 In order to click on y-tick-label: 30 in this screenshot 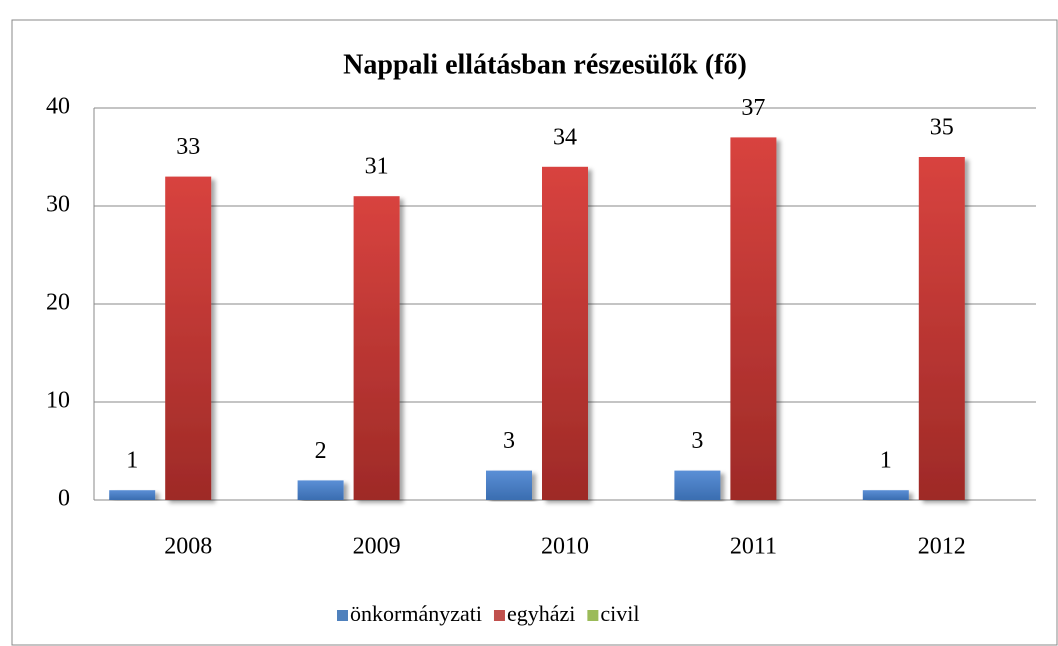, I will do `click(58, 205)`.